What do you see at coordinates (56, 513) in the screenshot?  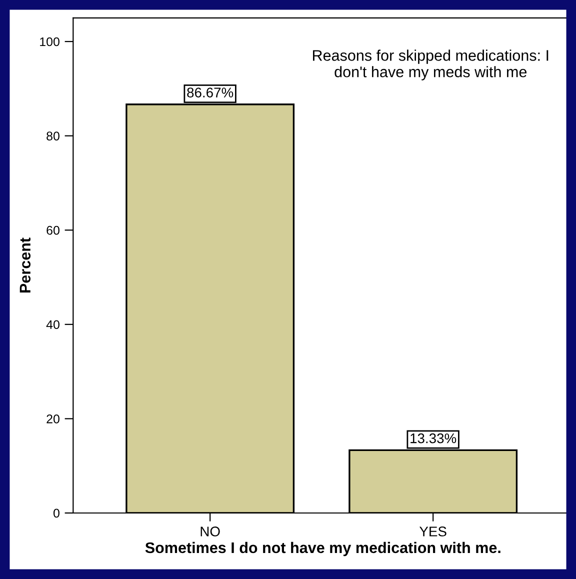 I see `y-tick-label: 0` at bounding box center [56, 513].